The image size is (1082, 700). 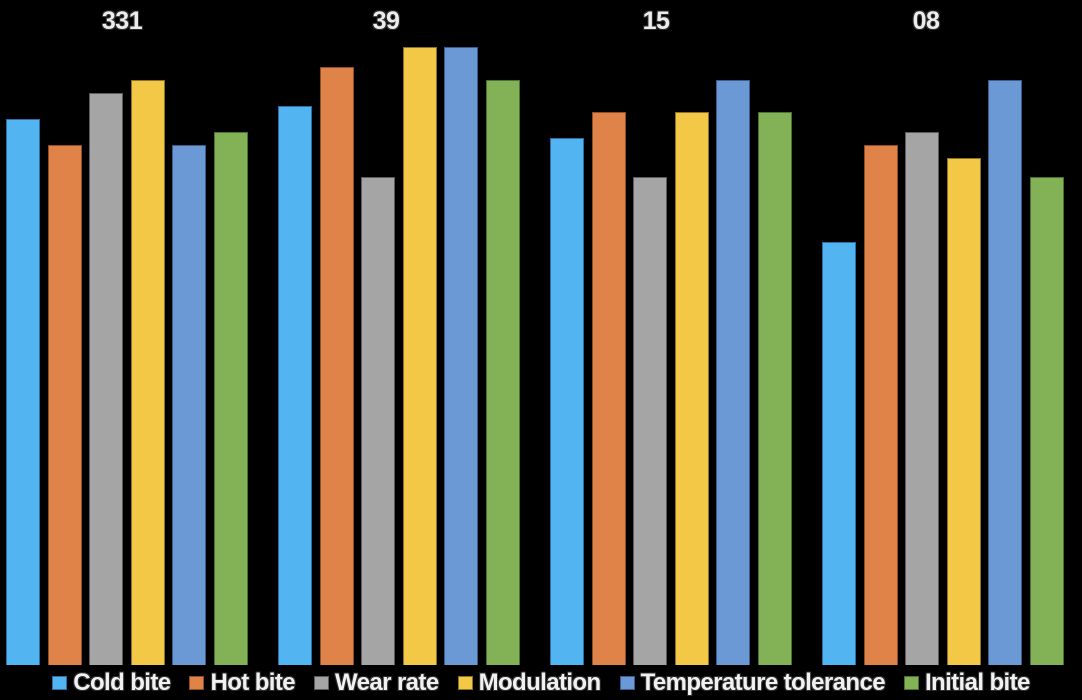 What do you see at coordinates (387, 682) in the screenshot?
I see `legend-label-wear-rate: Wear rate` at bounding box center [387, 682].